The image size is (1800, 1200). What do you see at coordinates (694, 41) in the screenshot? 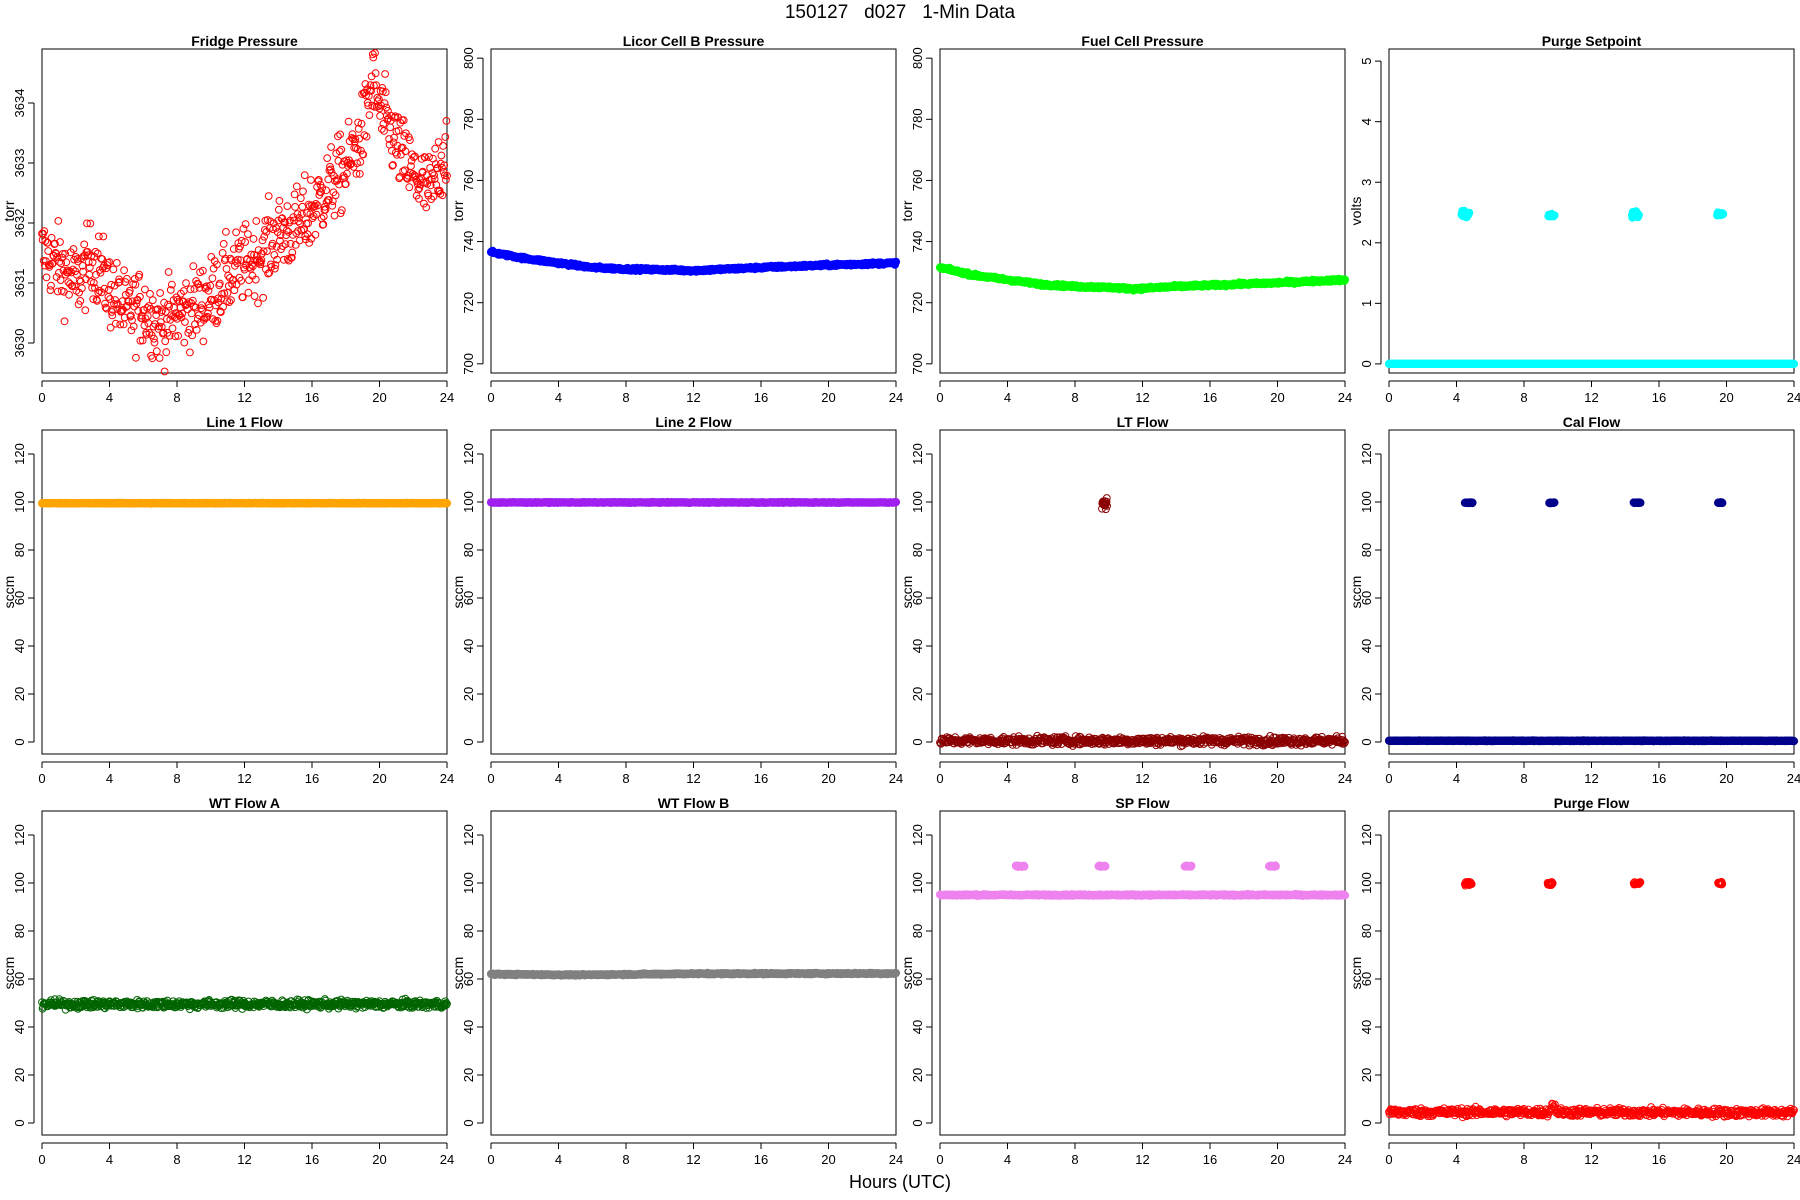
I see `panel-title: Licor Cell B Pressure` at bounding box center [694, 41].